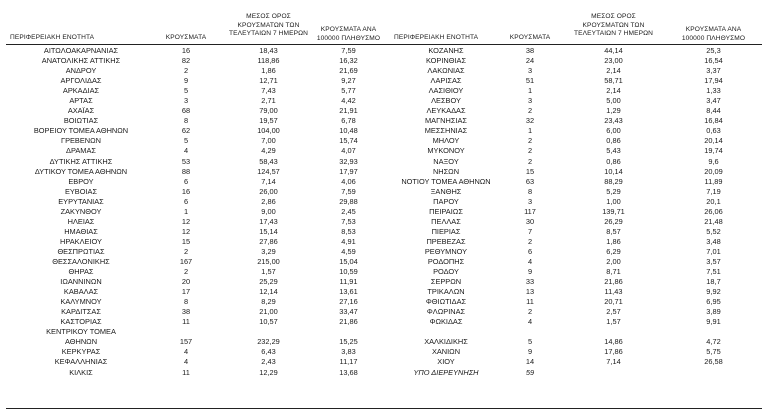 Image resolution: width=768 pixels, height=414 pixels. What do you see at coordinates (268, 111) in the screenshot?
I see `left-avg7-cell: 79,00` at bounding box center [268, 111].